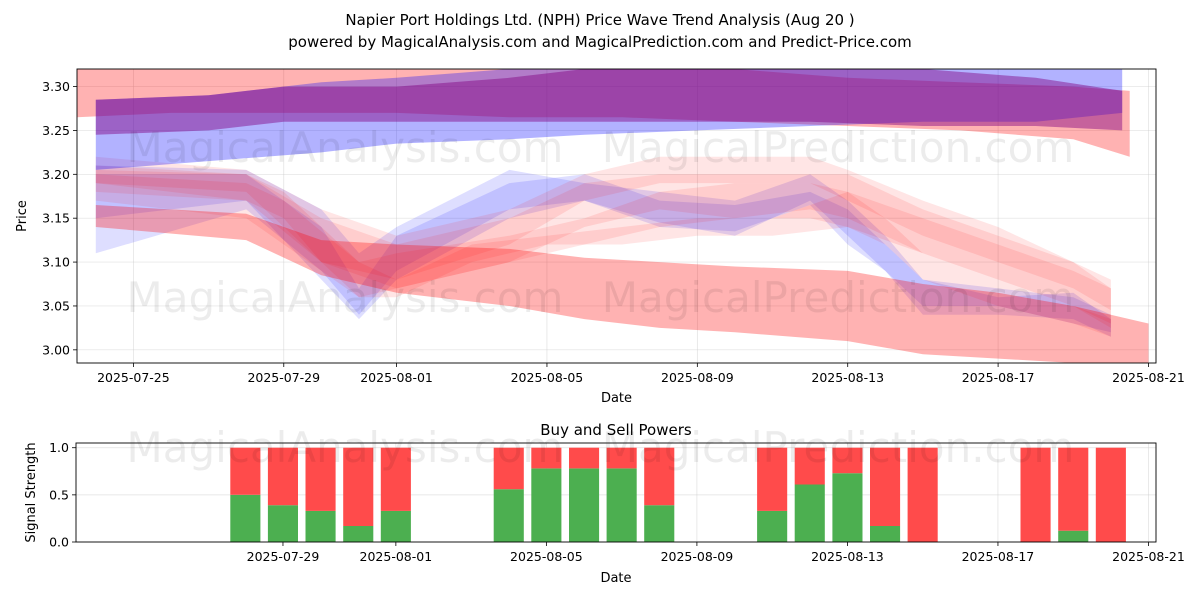 The width and height of the screenshot is (1200, 600). What do you see at coordinates (697, 556) in the screenshot?
I see `signal-x-tick-label: 2025-08-09` at bounding box center [697, 556].